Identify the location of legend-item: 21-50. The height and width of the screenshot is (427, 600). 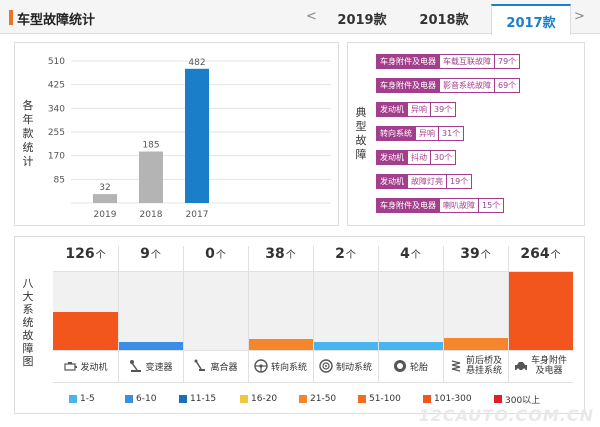
(317, 399).